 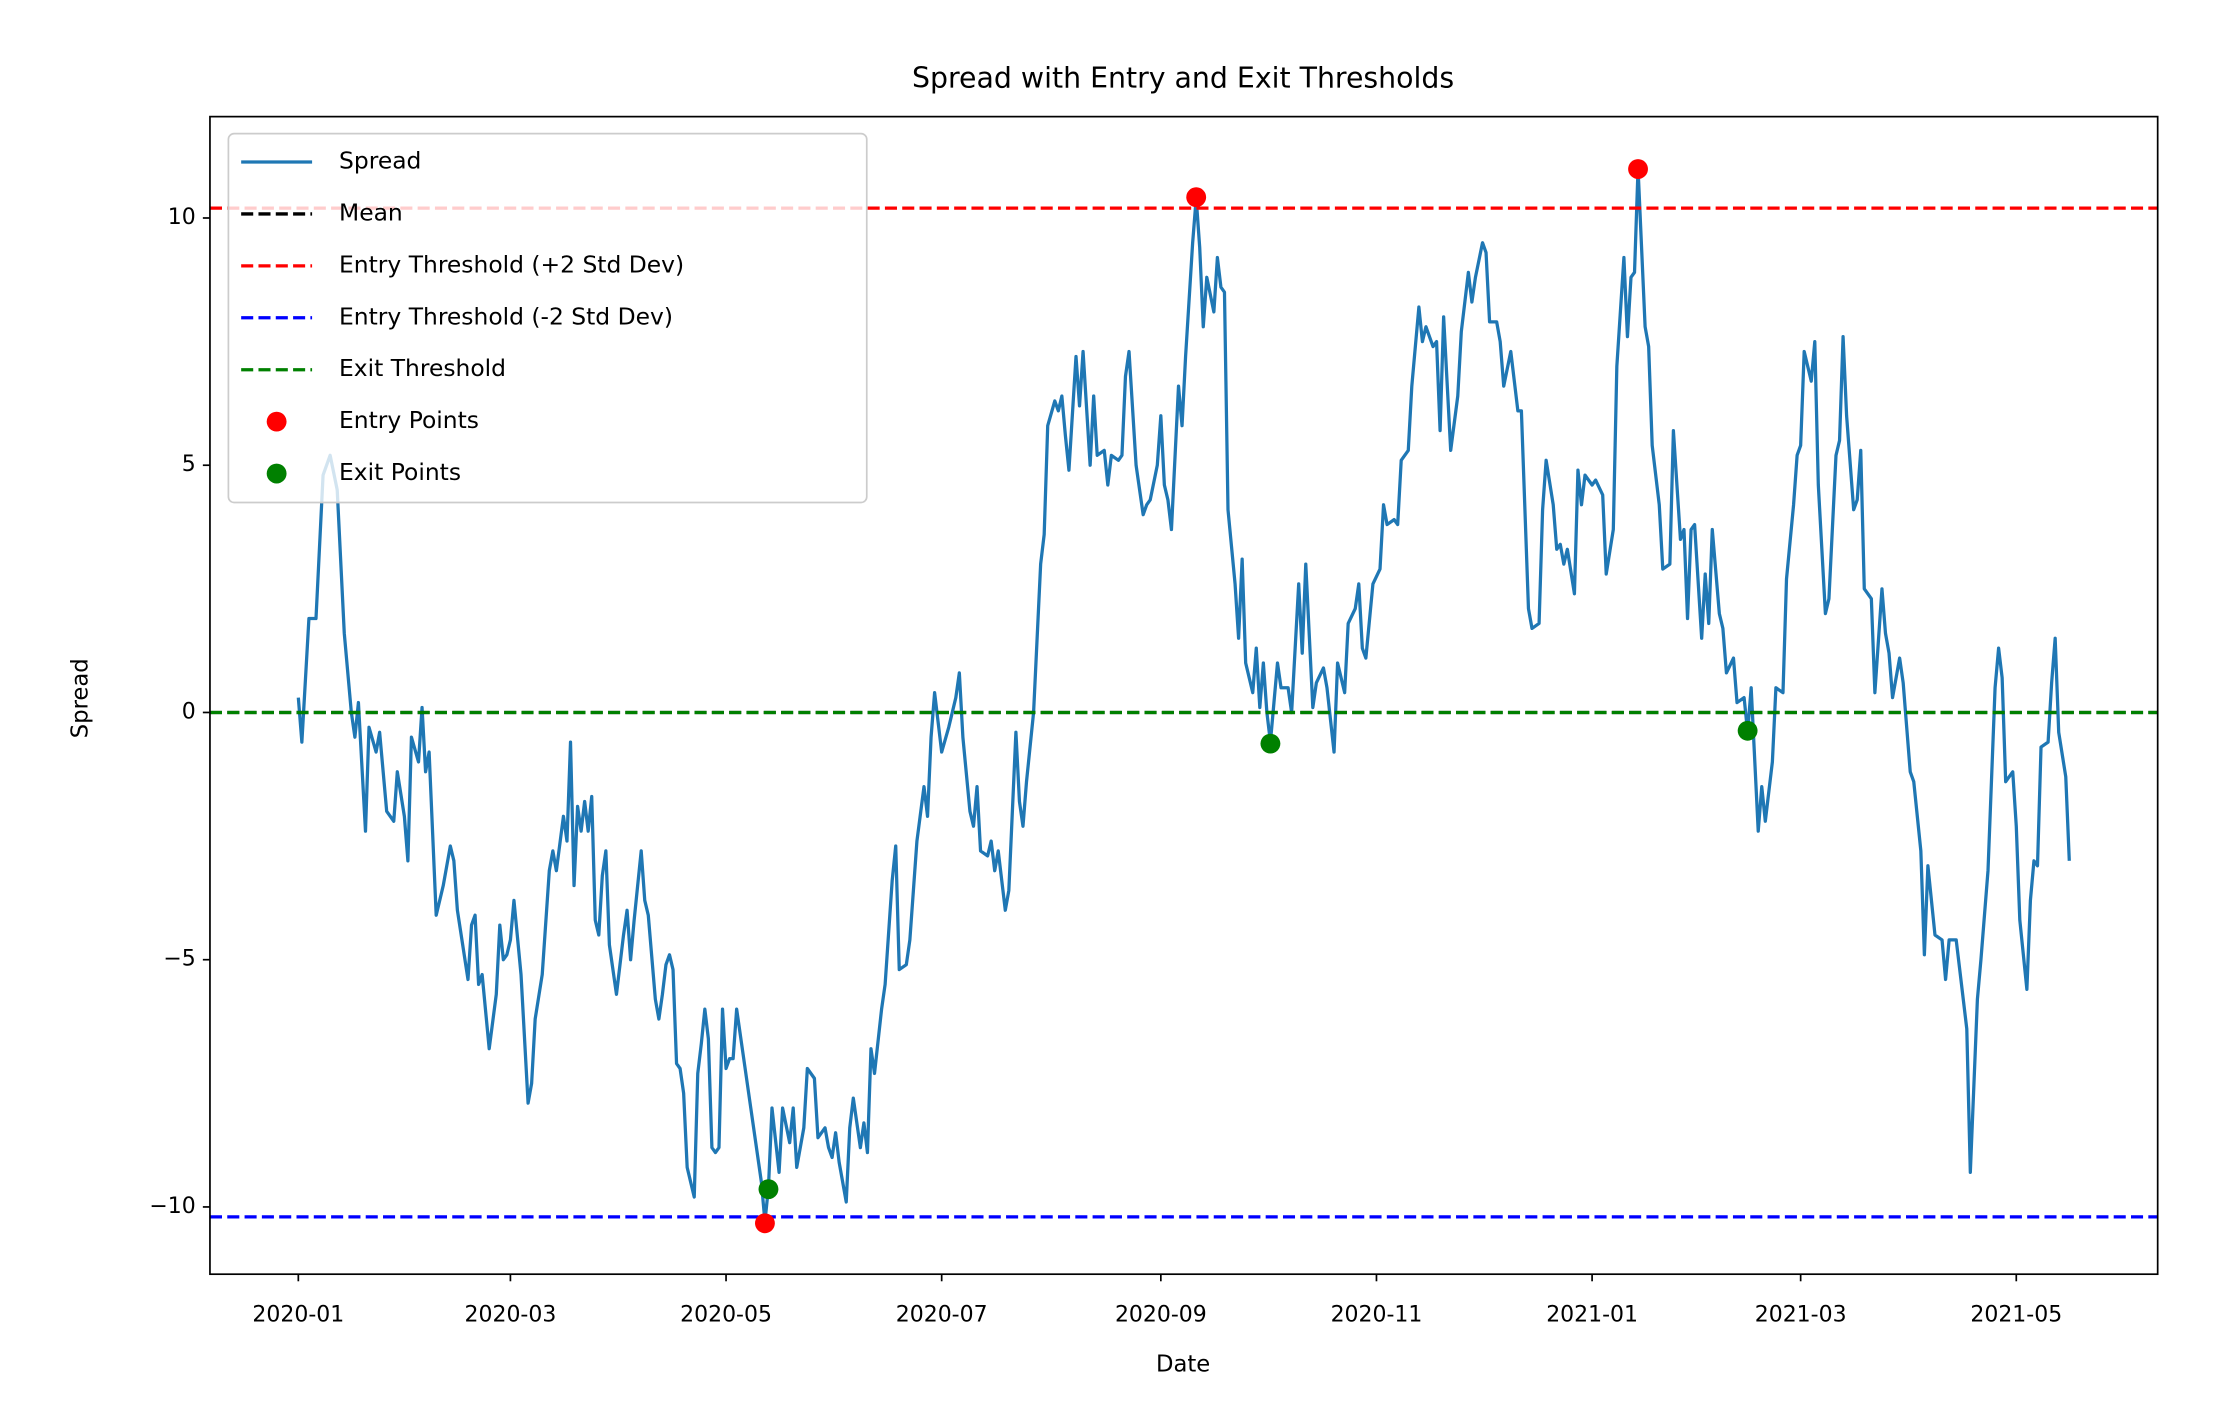 I want to click on legend-label: Mean, so click(x=371, y=212).